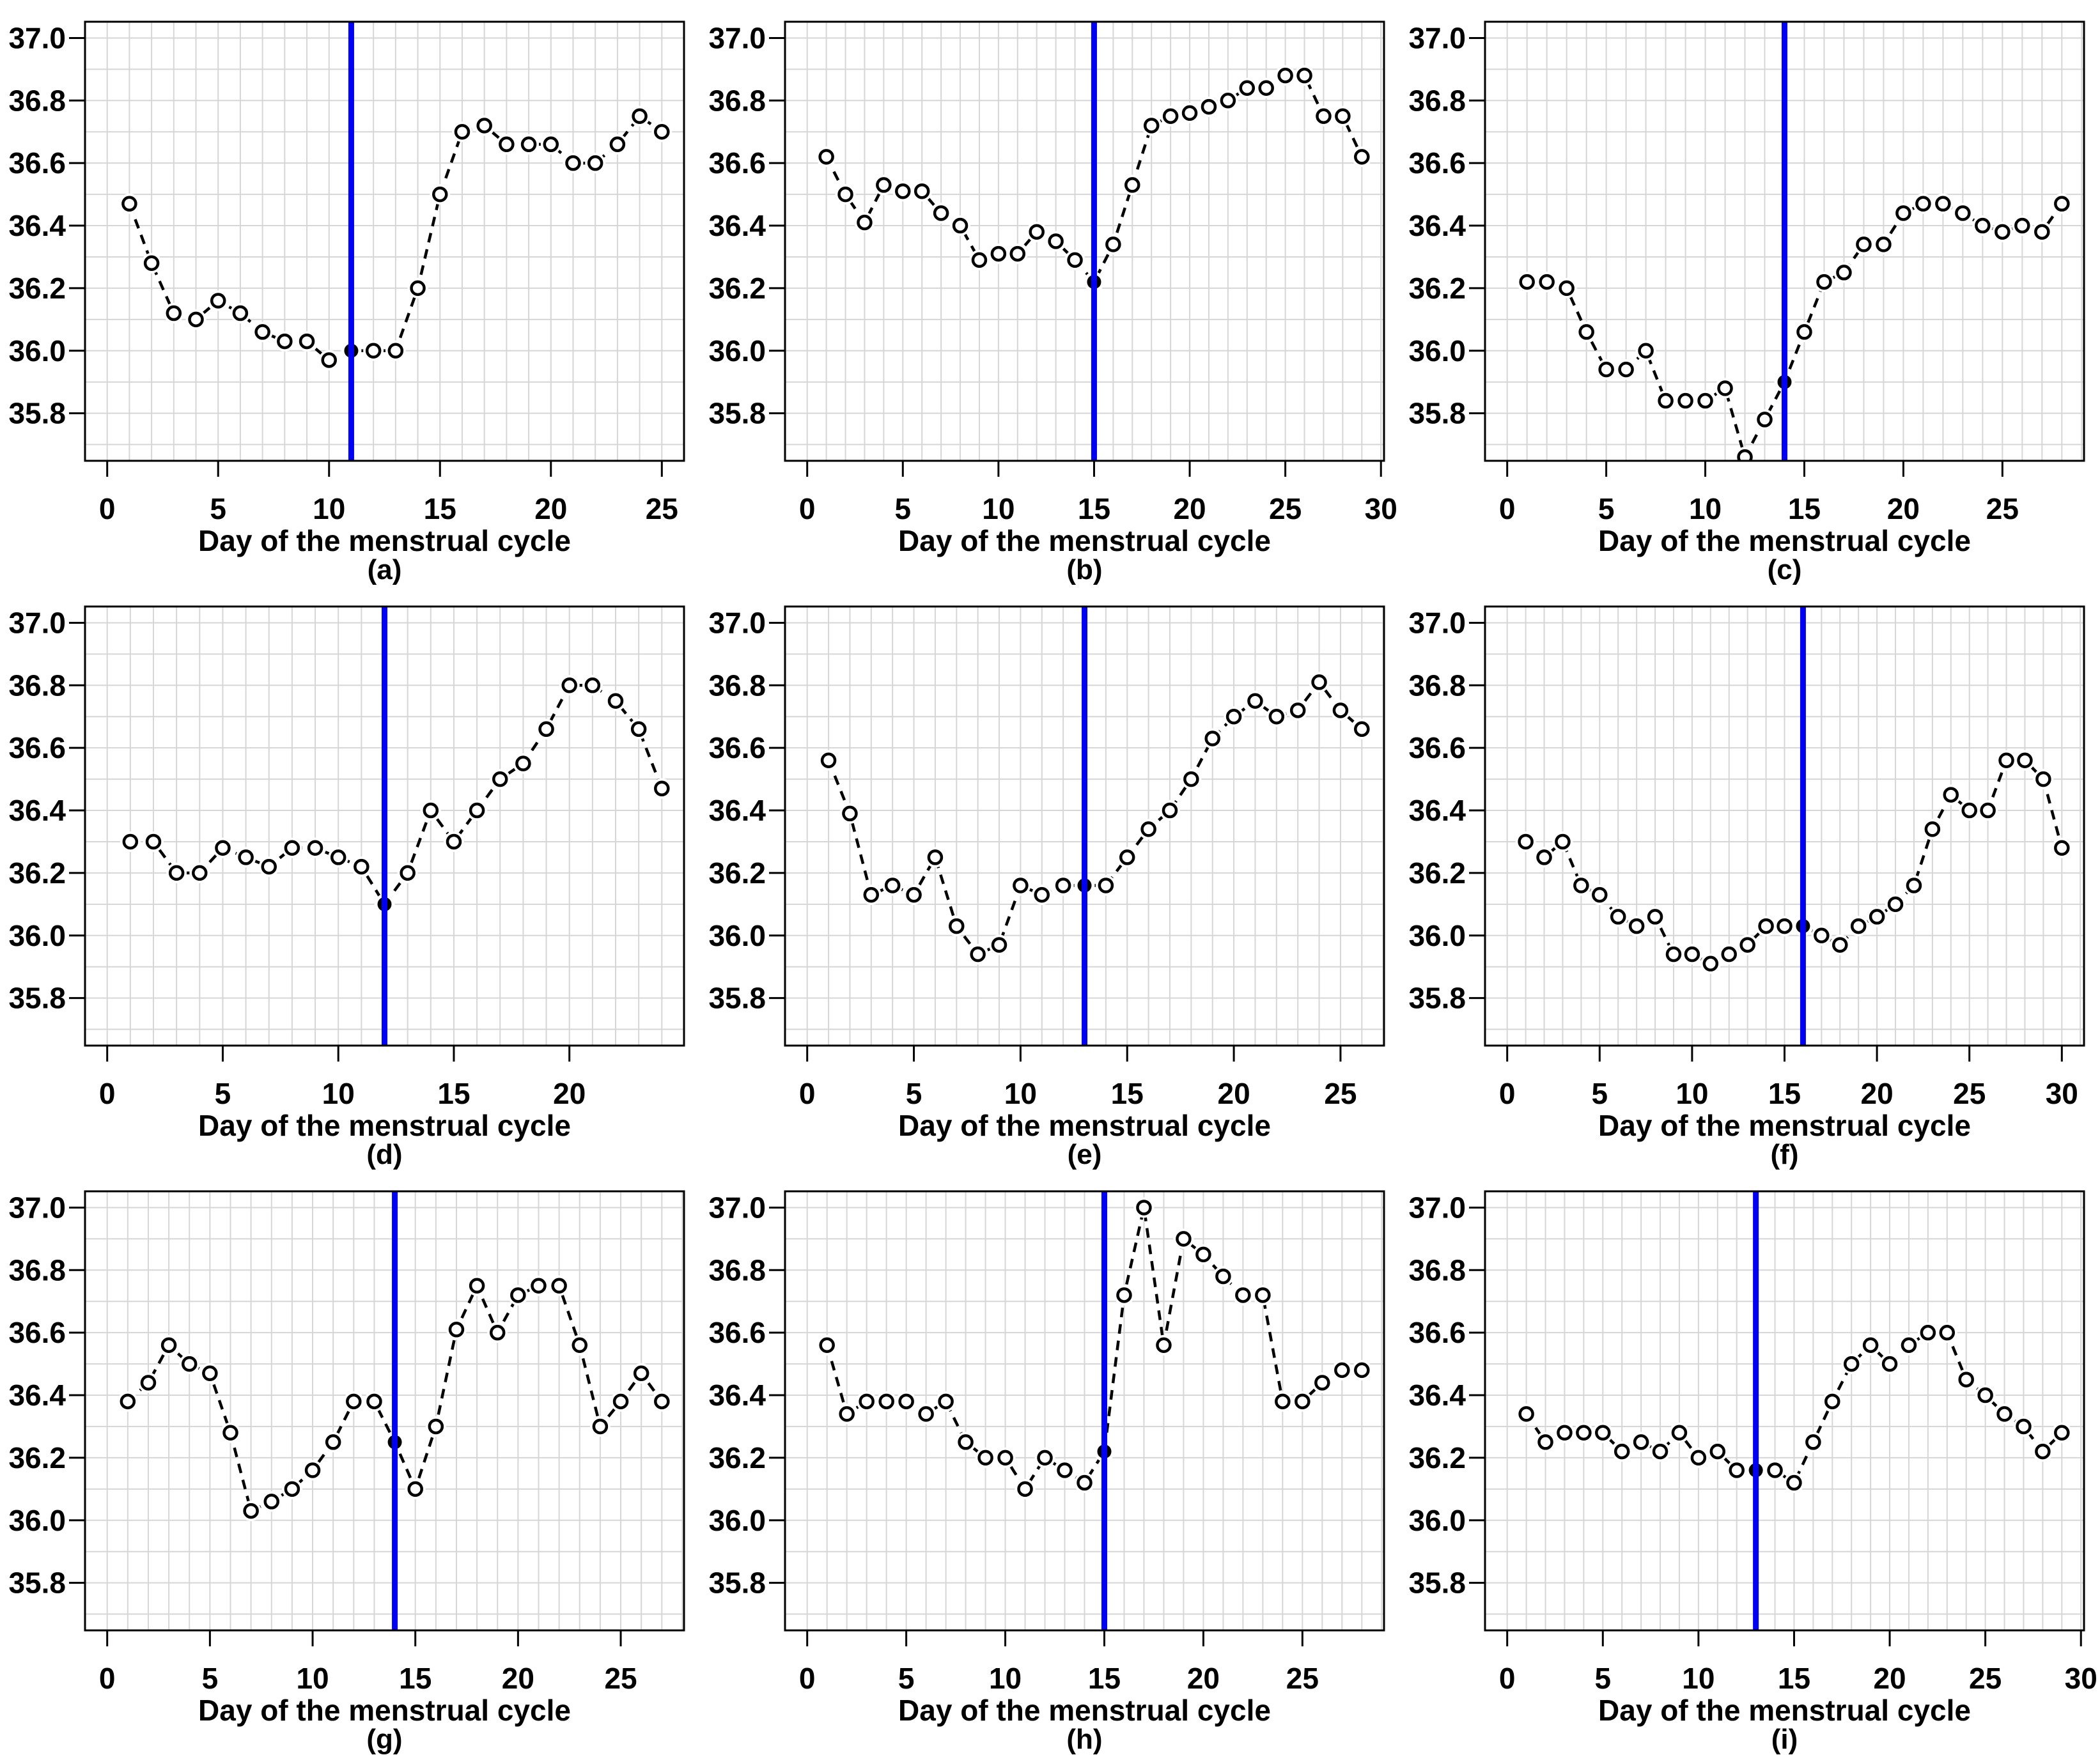 The image size is (2100, 1755). Describe the element at coordinates (569, 1093) in the screenshot. I see `x-tick-label: 20` at that location.